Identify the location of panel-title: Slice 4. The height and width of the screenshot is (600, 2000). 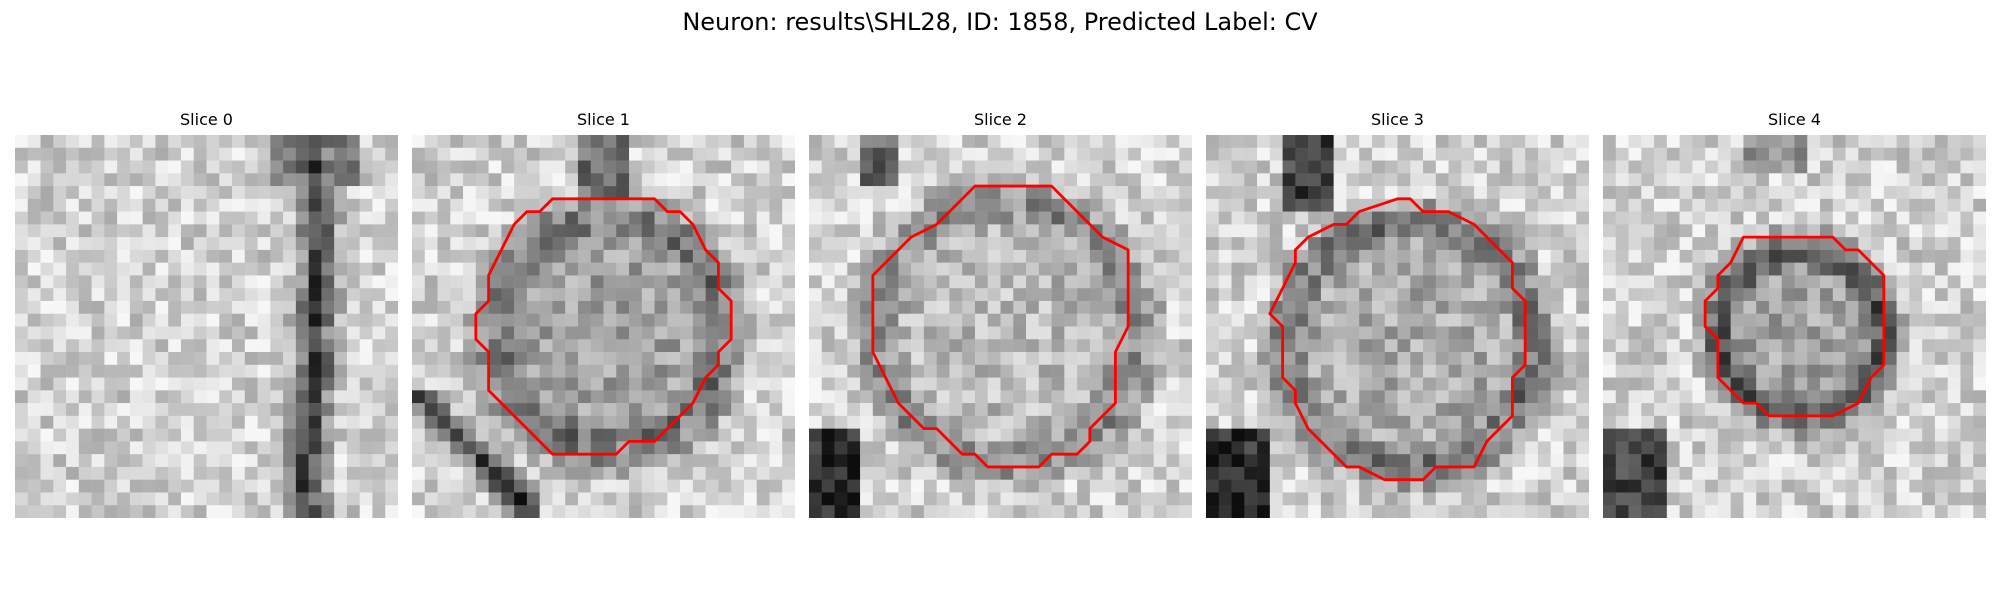
(1794, 119).